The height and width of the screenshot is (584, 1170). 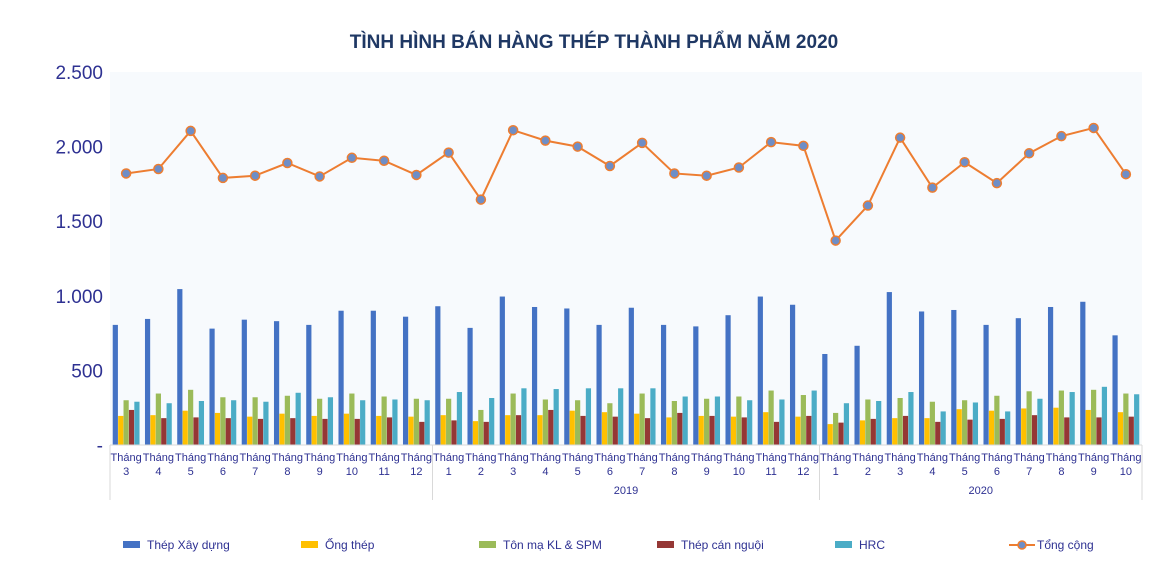 What do you see at coordinates (79, 73) in the screenshot?
I see `y-tick-label: 2.500` at bounding box center [79, 73].